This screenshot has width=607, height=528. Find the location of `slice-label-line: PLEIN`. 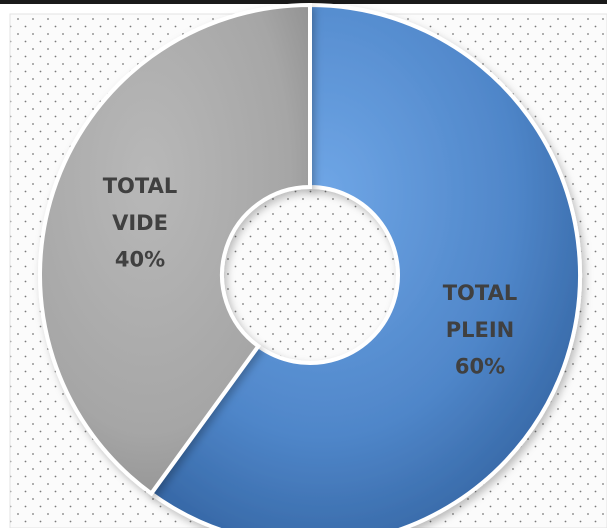

slice-label-line: PLEIN is located at coordinates (480, 330).